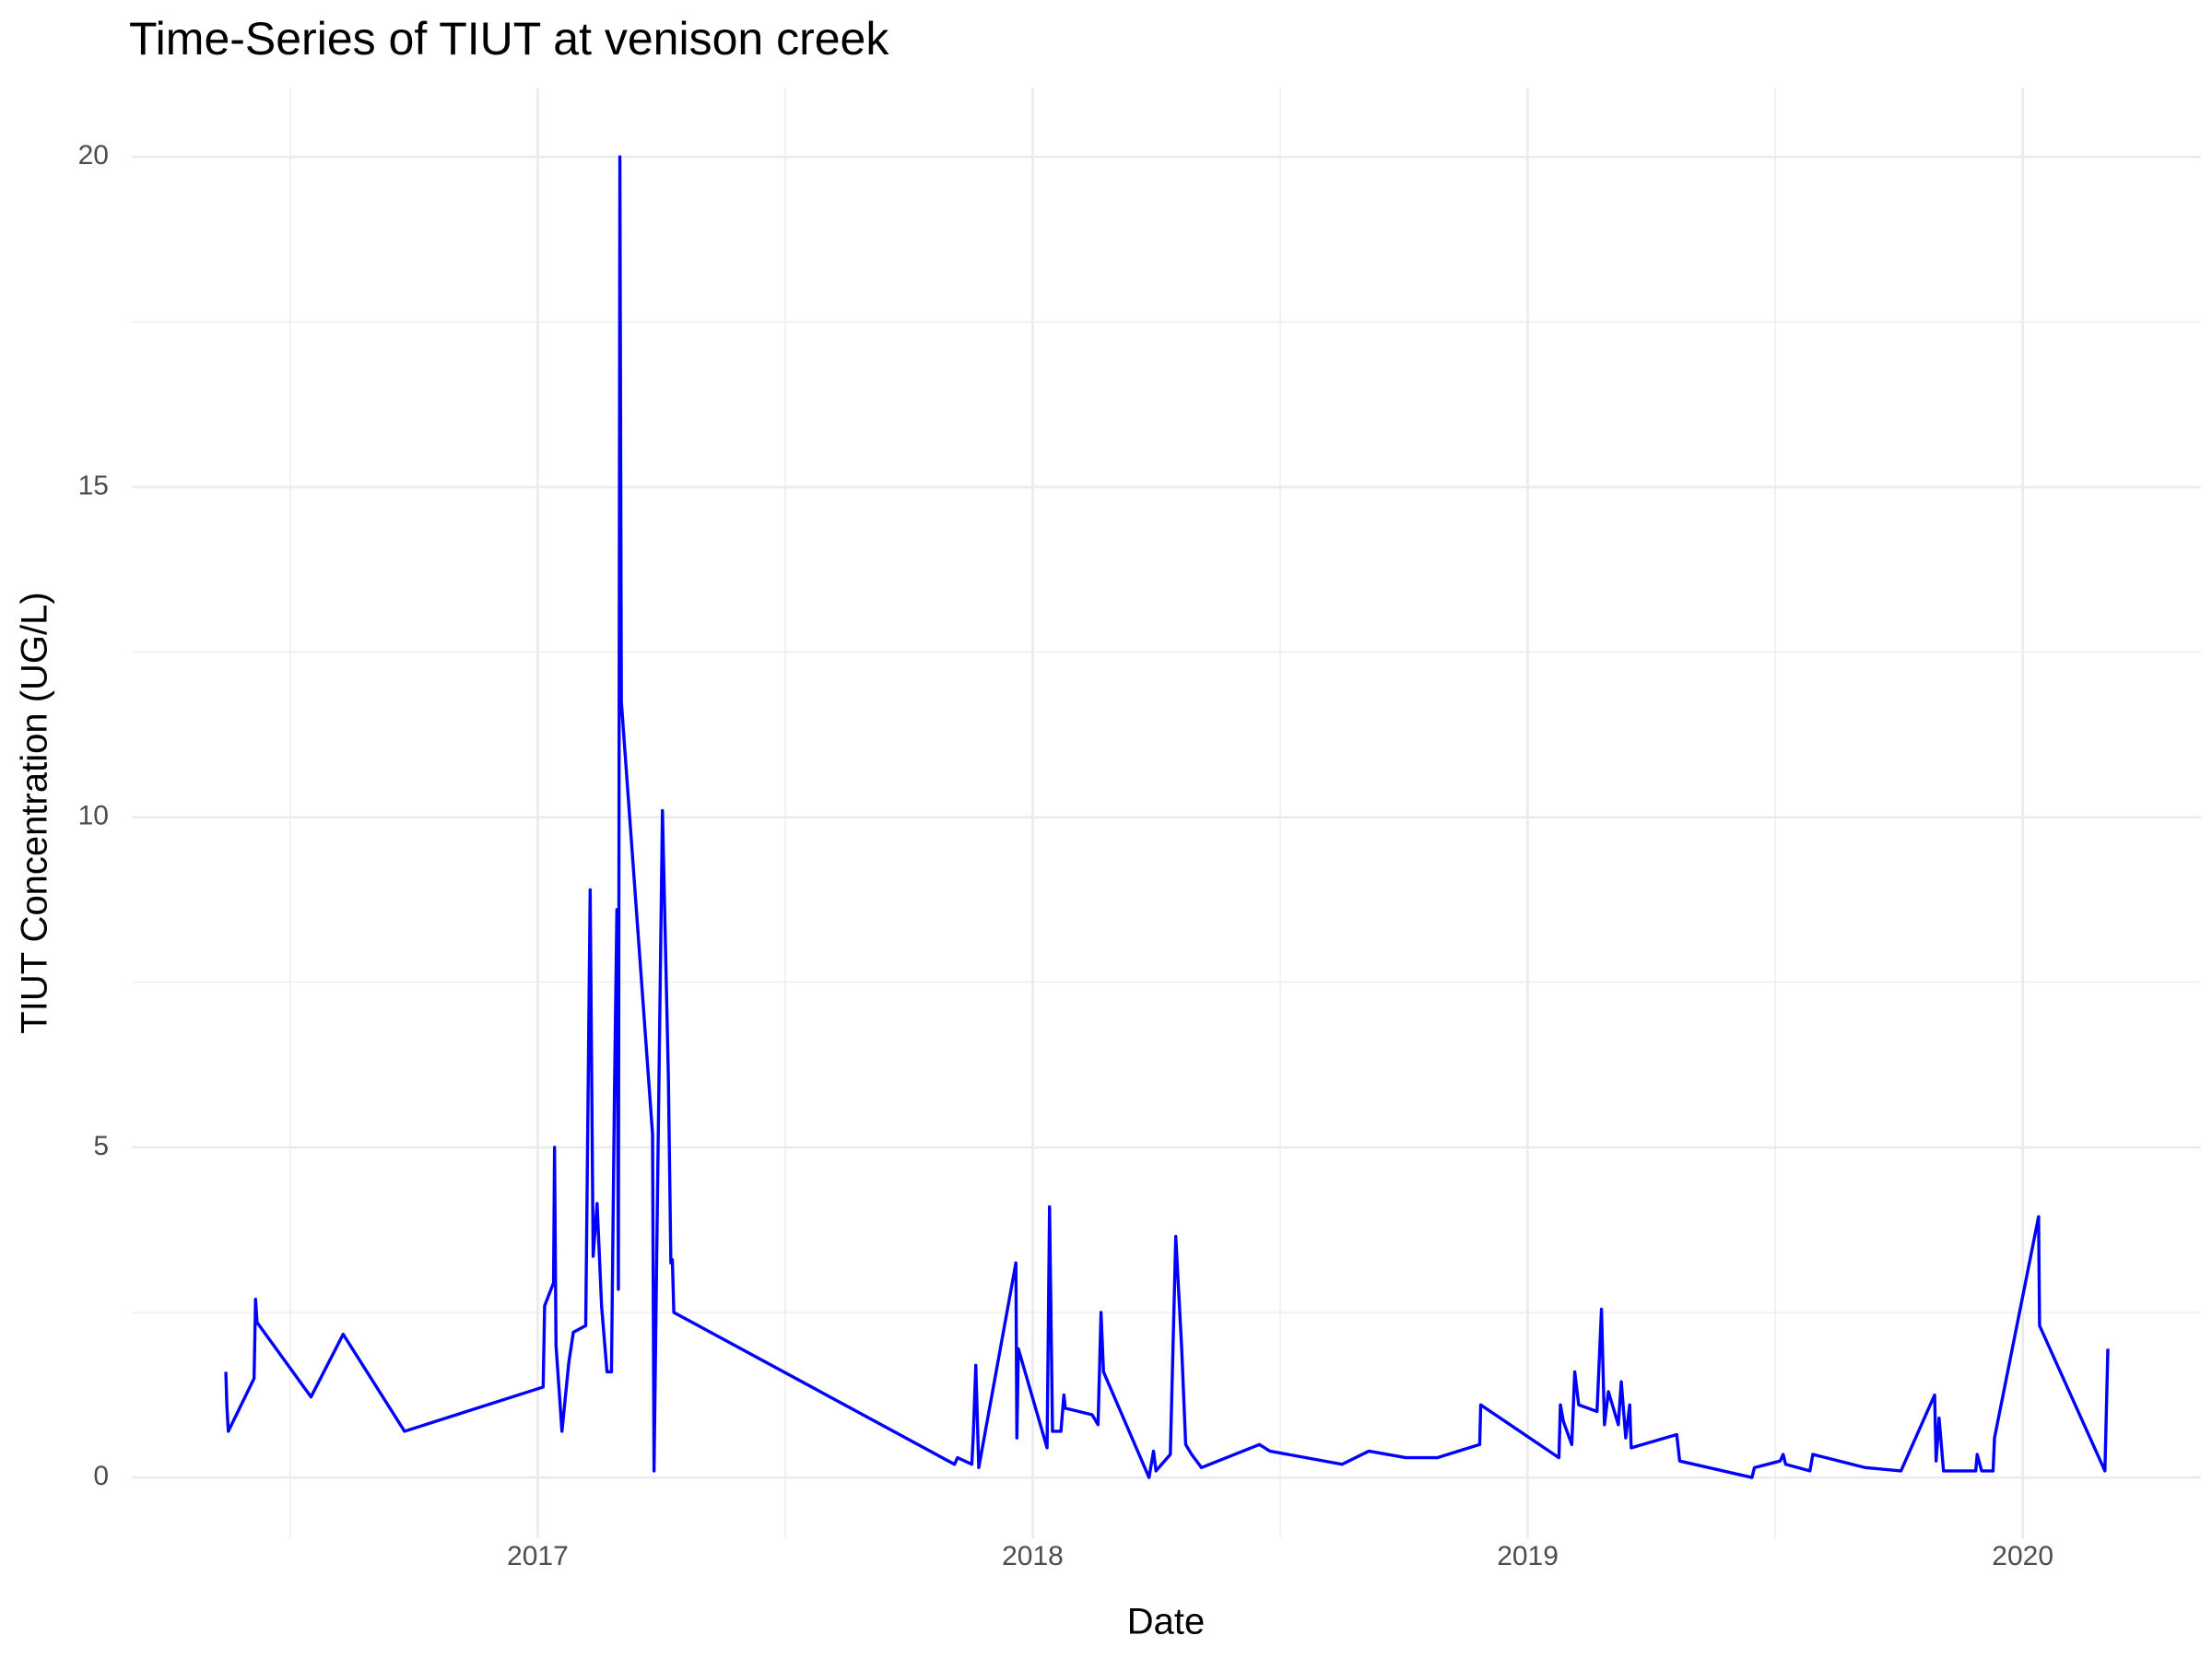 This screenshot has width=2212, height=1659. Describe the element at coordinates (101, 1476) in the screenshot. I see `y-tick-label: 0` at that location.